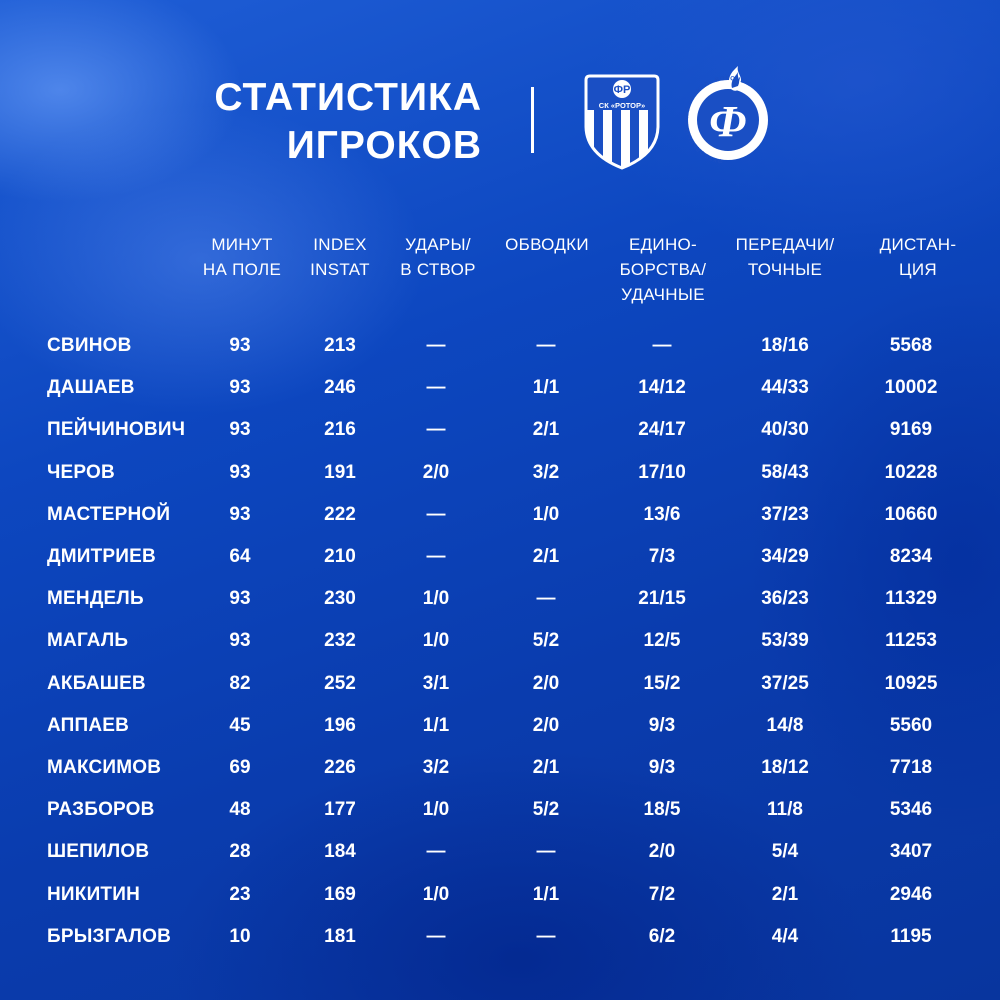 This screenshot has height=1000, width=1000. Describe the element at coordinates (547, 244) in the screenshot. I see `column-header-dribbles: ОБВОДКИ` at that location.